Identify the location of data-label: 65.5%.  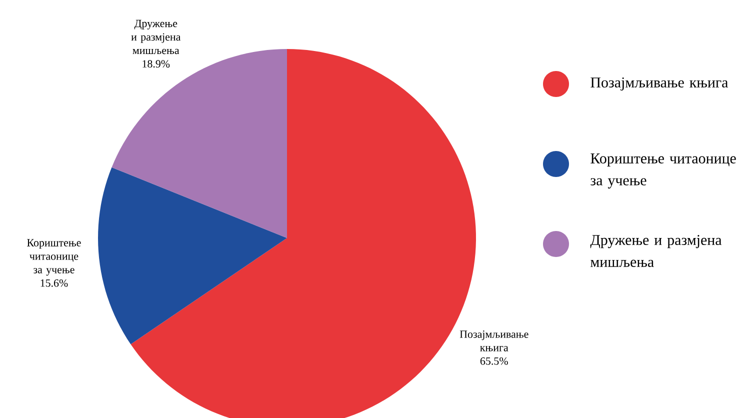
(494, 361).